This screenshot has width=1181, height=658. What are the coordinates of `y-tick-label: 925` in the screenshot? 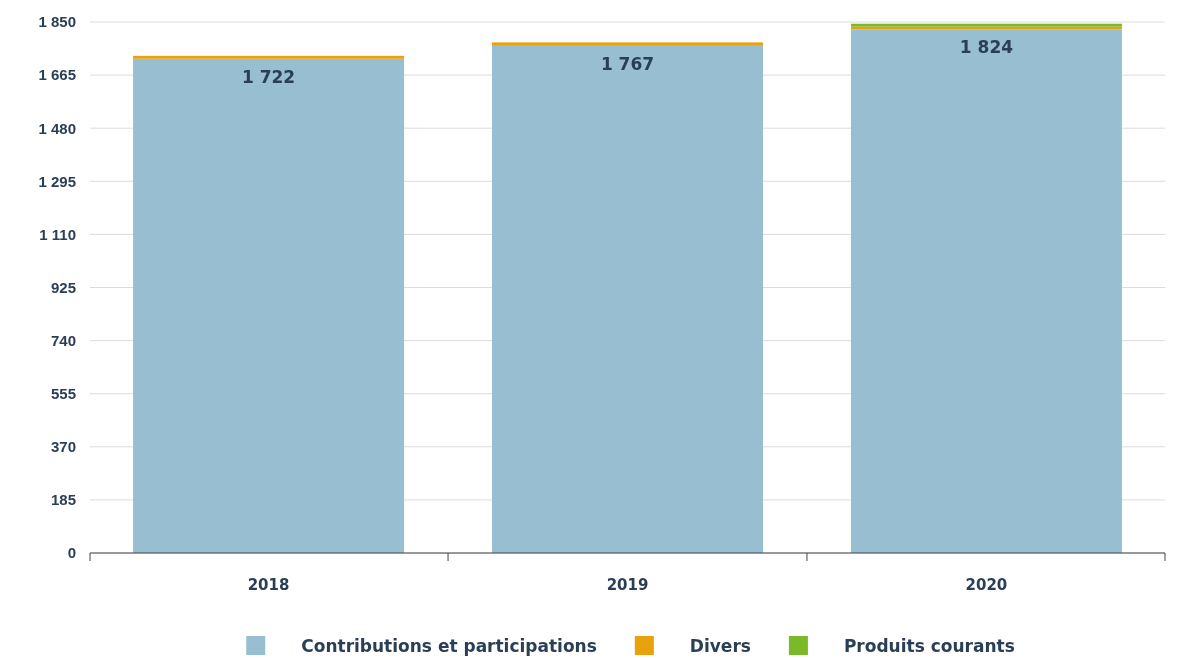 It's located at (63, 287).